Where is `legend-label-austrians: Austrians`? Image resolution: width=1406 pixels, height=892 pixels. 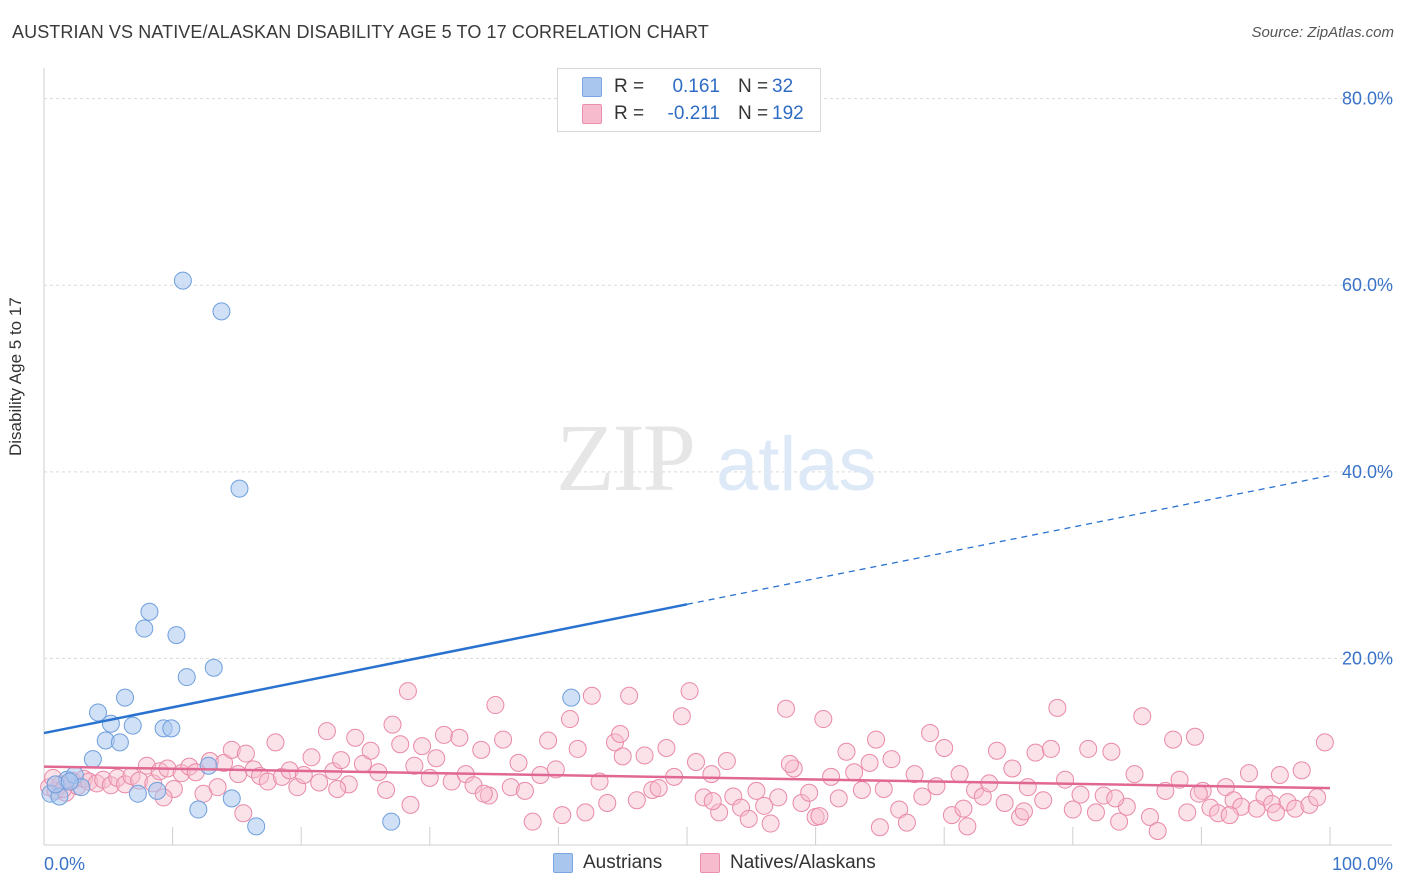 legend-label-austrians: Austrians is located at coordinates (623, 862).